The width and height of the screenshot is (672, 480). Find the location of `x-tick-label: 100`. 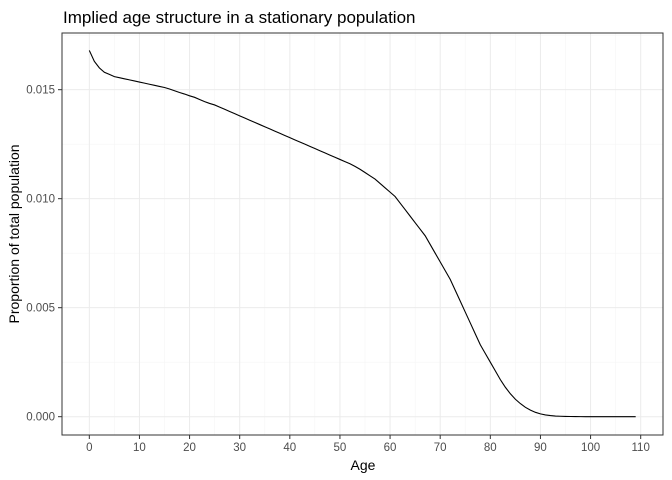

x-tick-label: 100 is located at coordinates (590, 448).